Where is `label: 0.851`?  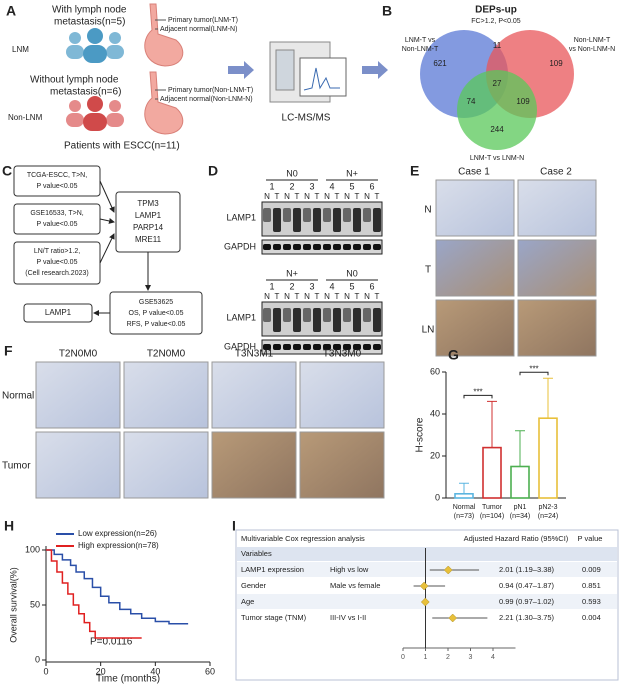
label: 0.851 is located at coordinates (591, 585).